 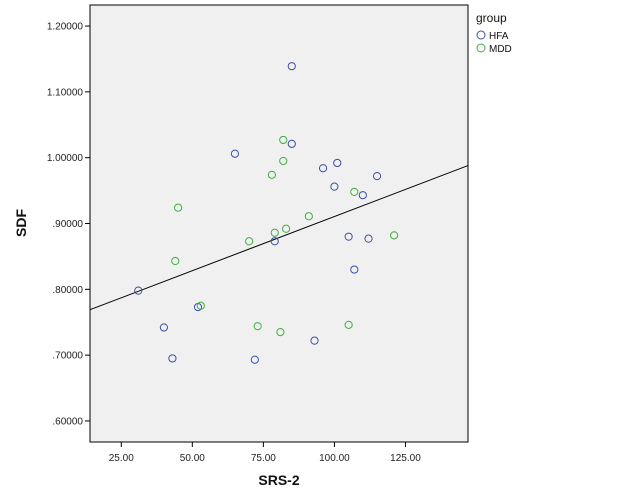 I want to click on legend-label-hfa: HFA, so click(x=499, y=36).